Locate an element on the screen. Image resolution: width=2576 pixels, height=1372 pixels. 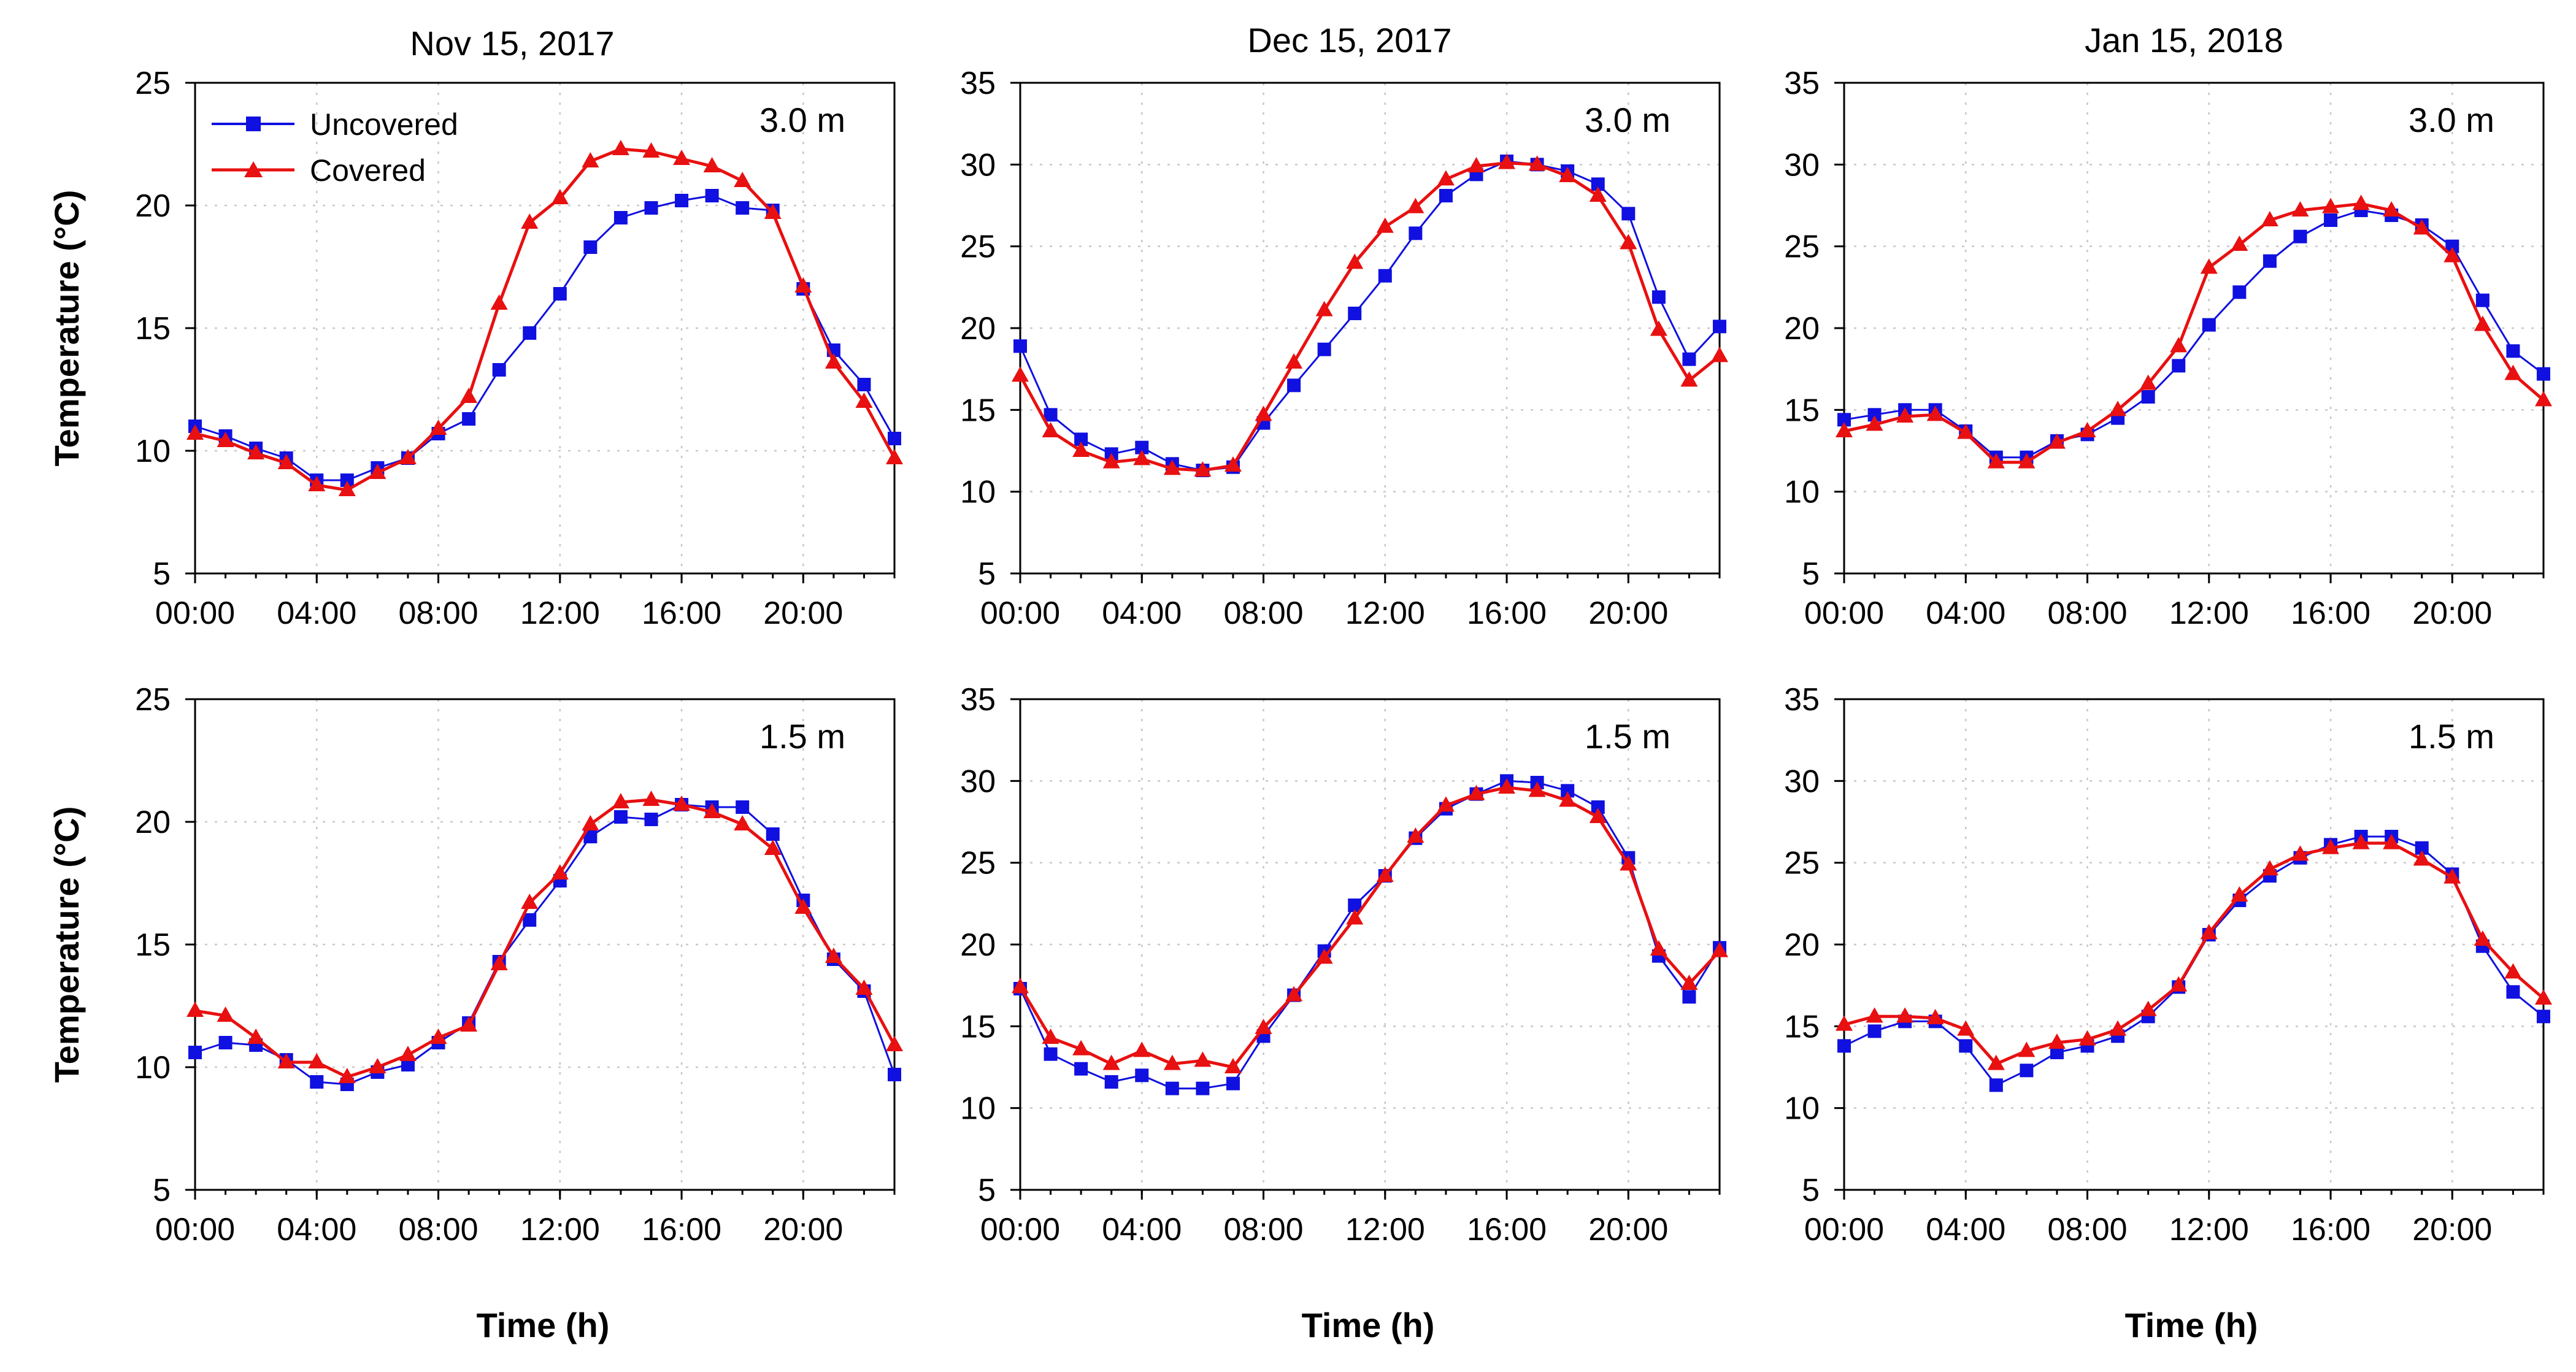
x-tick-label: 20:00 is located at coordinates (1628, 613).